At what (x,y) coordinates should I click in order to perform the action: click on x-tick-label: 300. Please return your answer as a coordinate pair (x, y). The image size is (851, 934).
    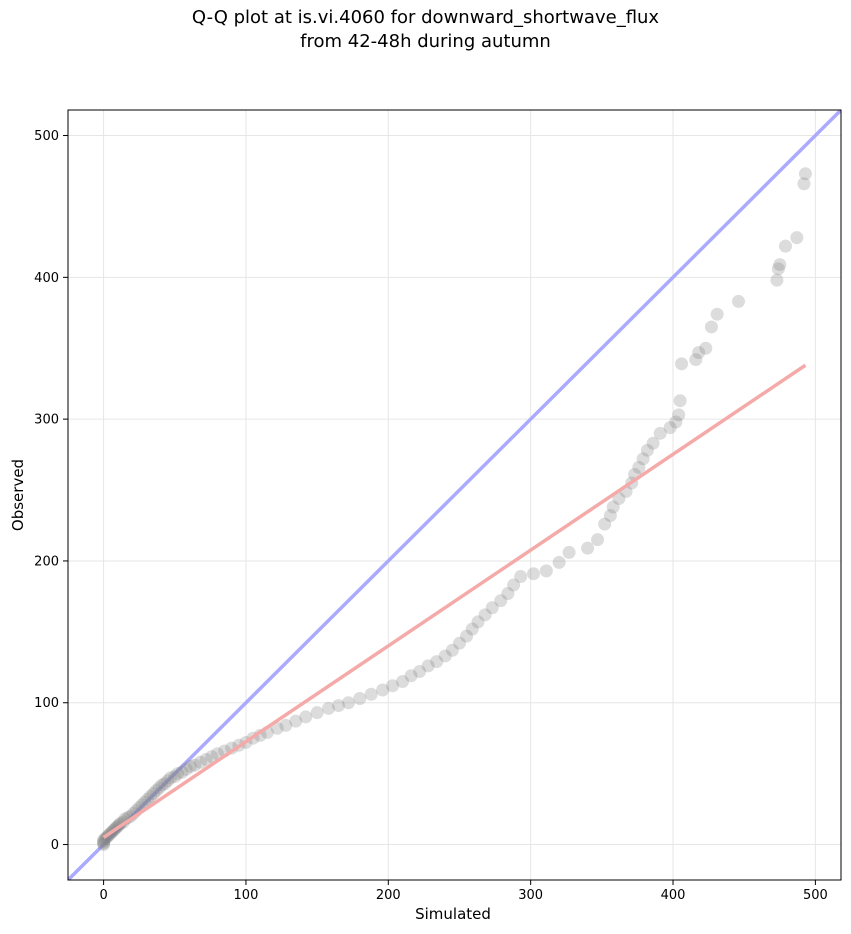
    Looking at the image, I should click on (530, 895).